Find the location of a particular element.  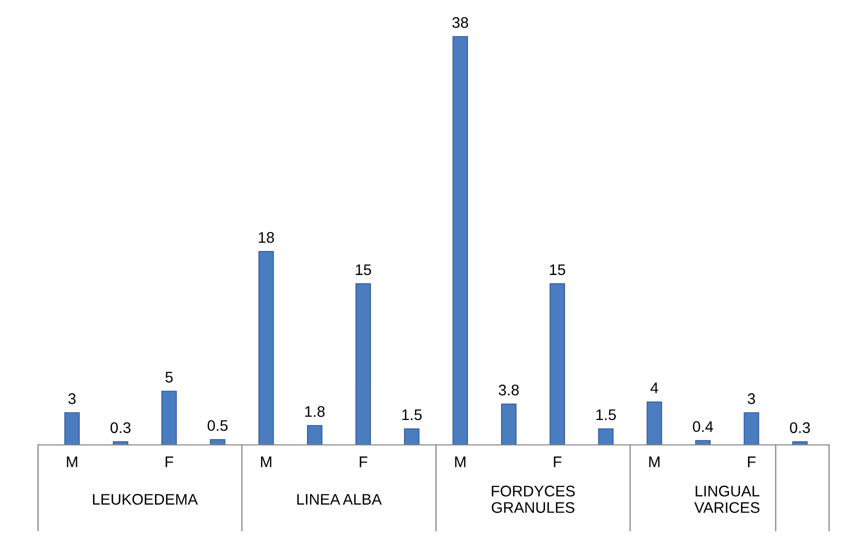

data-label: 4 is located at coordinates (654, 388).